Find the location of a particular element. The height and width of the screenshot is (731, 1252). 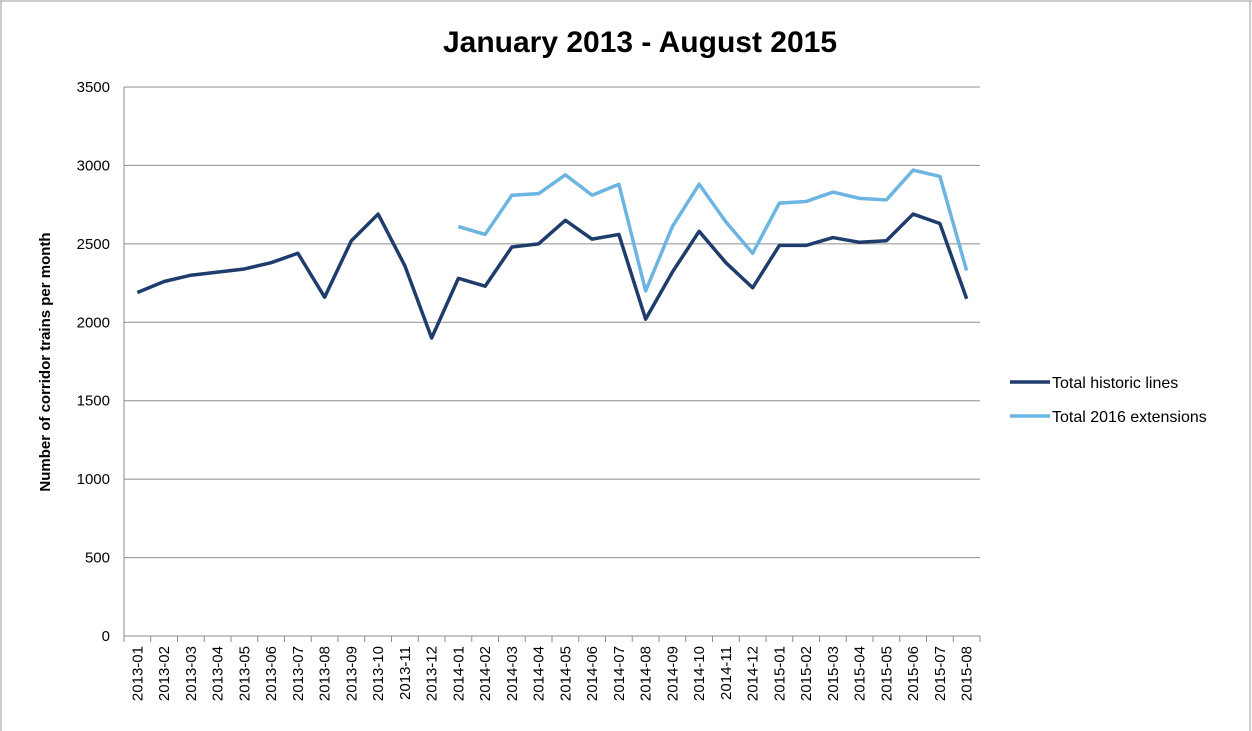

x-tick-label: 2014-12 is located at coordinates (753, 673).